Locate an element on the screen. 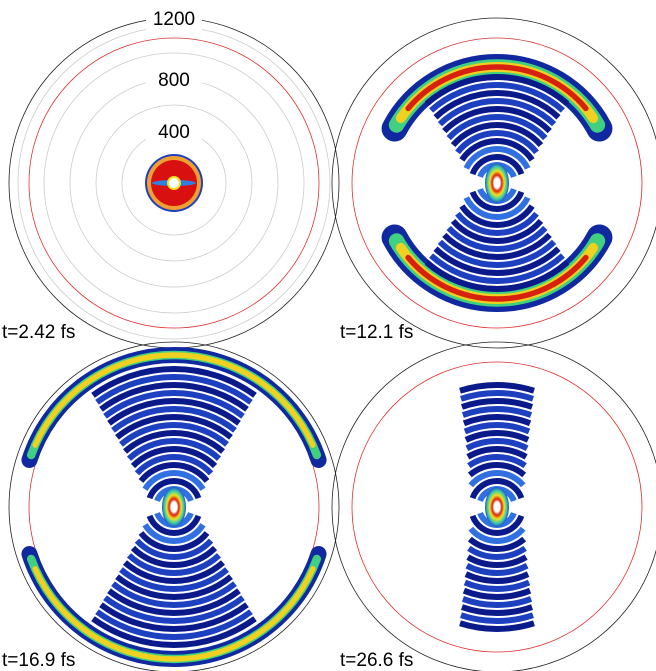 This screenshot has height=671, width=656. panel-label: t=2.42 fs is located at coordinates (38, 332).